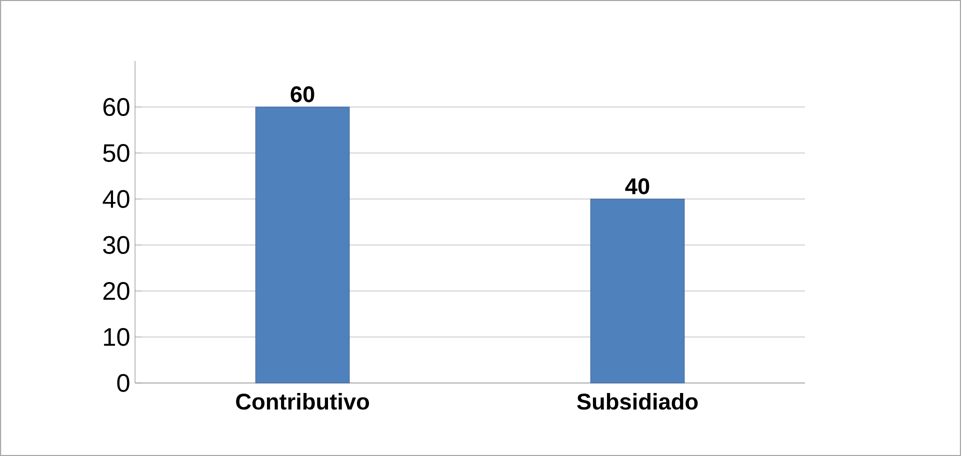  What do you see at coordinates (302, 94) in the screenshot?
I see `data-label: 60` at bounding box center [302, 94].